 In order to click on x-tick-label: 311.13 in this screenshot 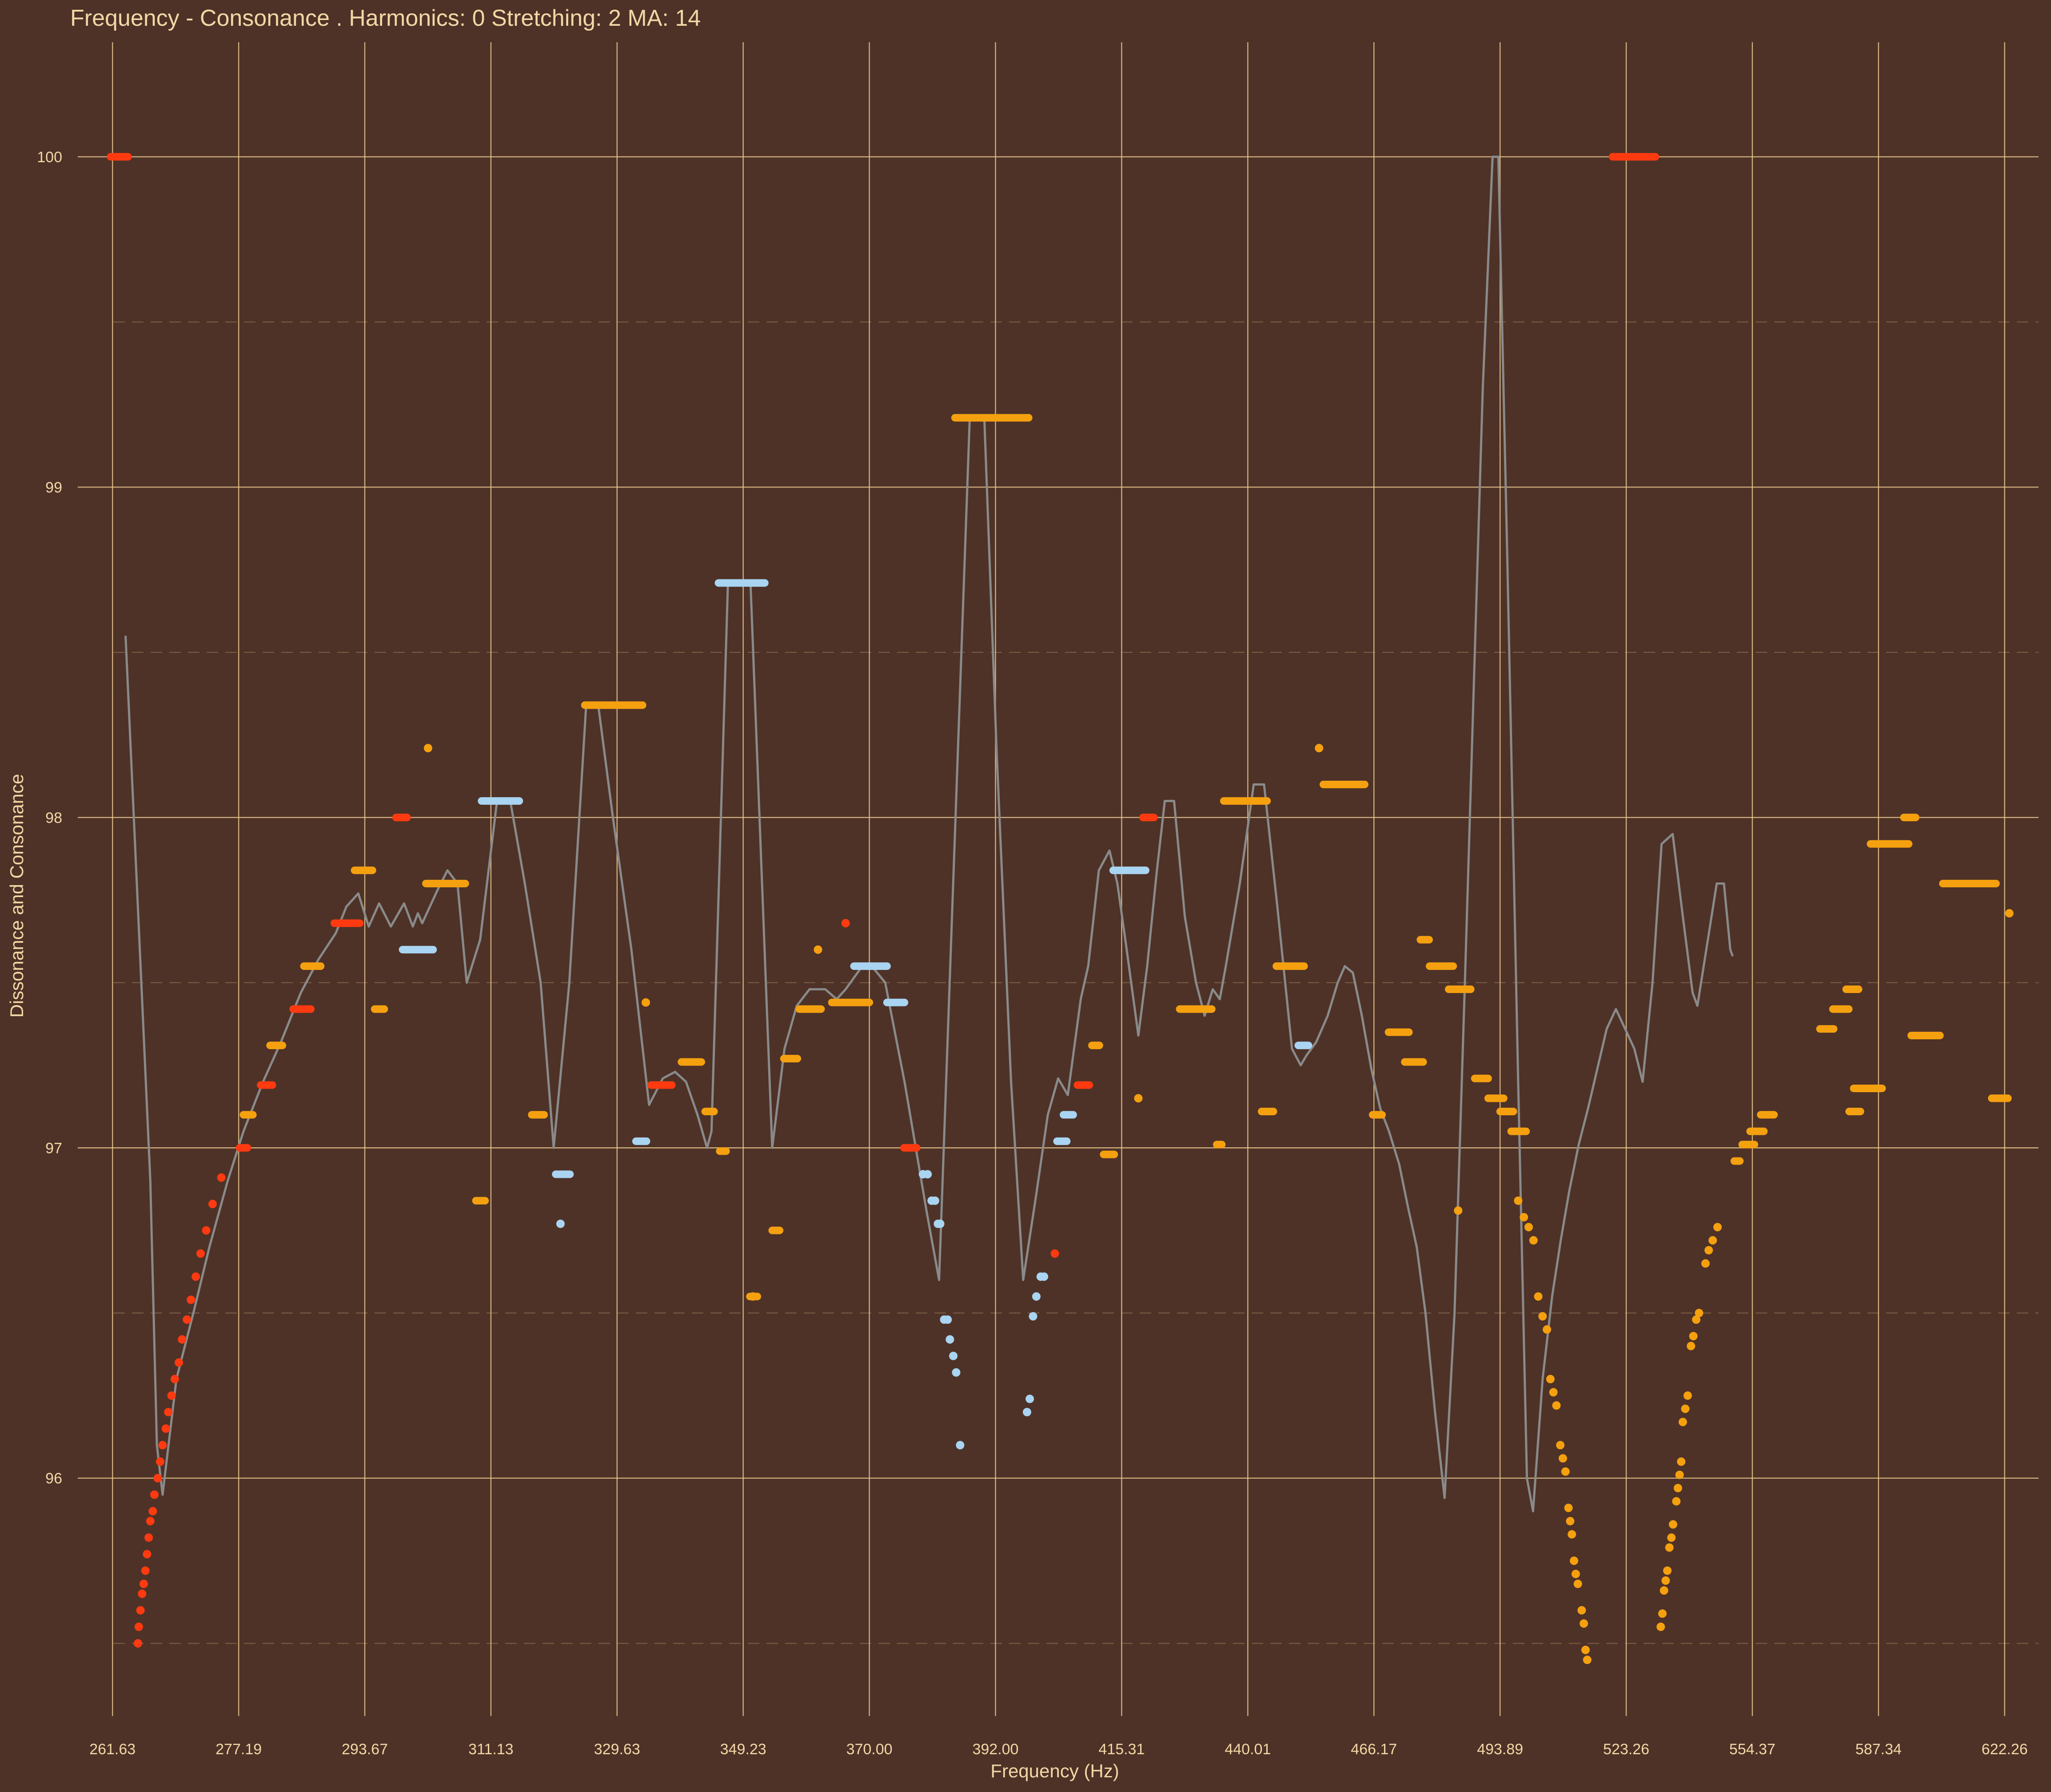, I will do `click(490, 1749)`.